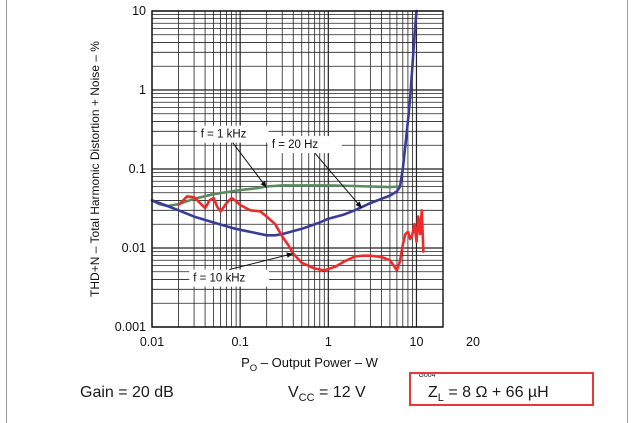 The height and width of the screenshot is (423, 636). Describe the element at coordinates (293, 392) in the screenshot. I see `vcc-symbol: V` at that location.